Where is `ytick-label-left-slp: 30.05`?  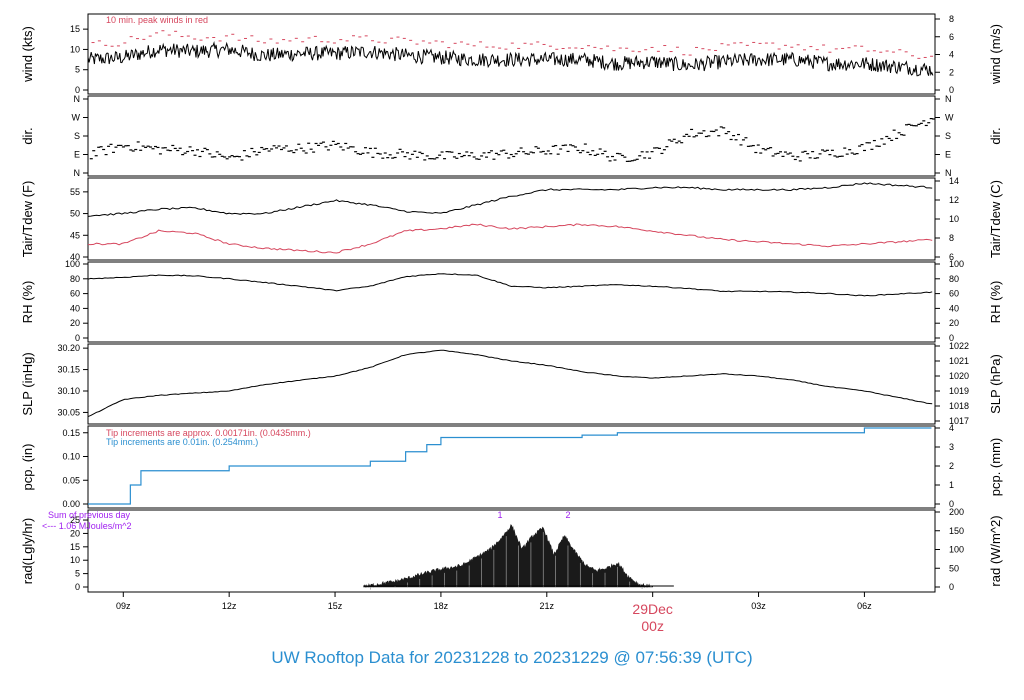 ytick-label-left-slp: 30.05 is located at coordinates (68, 412).